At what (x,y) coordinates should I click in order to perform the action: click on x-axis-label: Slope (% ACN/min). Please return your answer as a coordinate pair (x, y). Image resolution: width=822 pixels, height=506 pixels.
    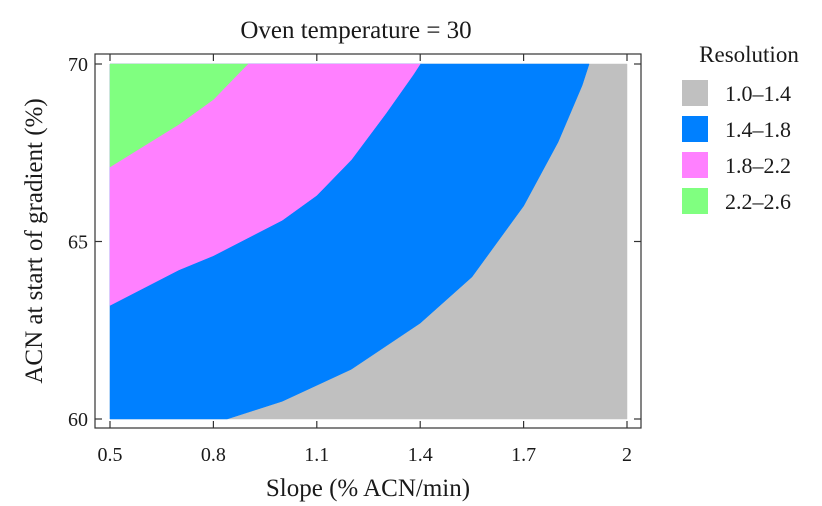
    Looking at the image, I should click on (368, 488).